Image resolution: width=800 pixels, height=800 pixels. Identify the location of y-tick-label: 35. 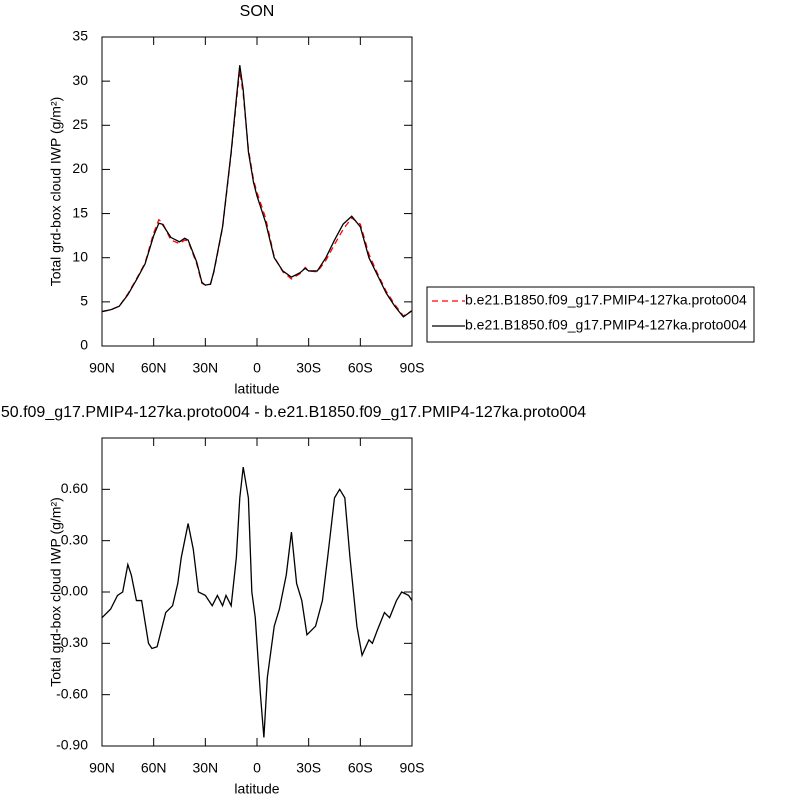
(80, 36).